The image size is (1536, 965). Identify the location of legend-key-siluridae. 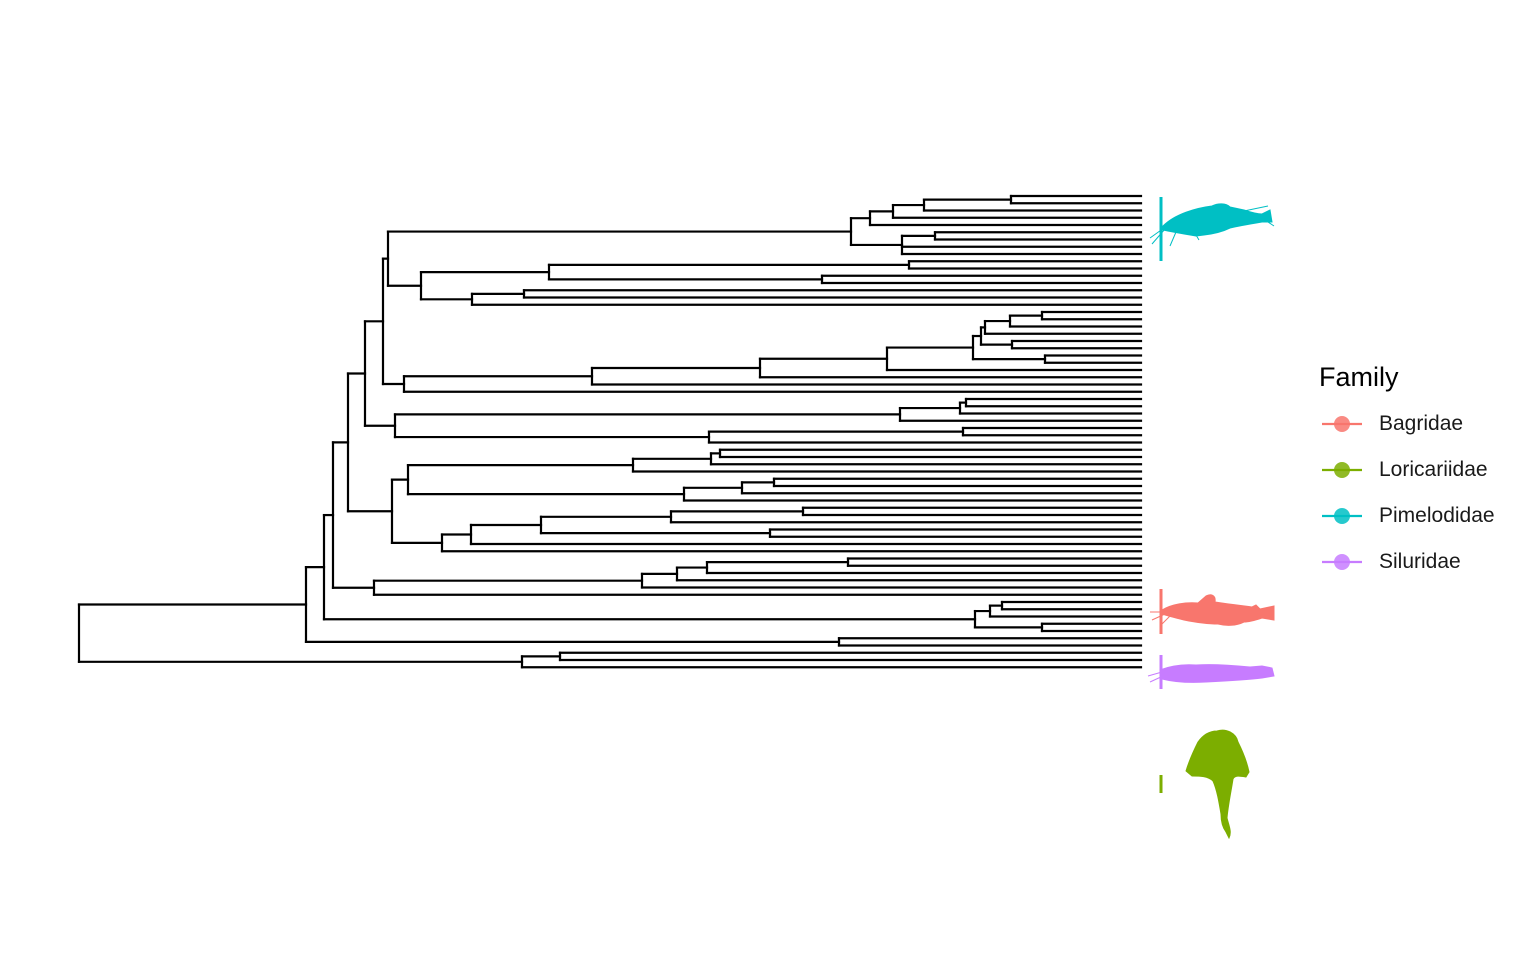
(1342, 562).